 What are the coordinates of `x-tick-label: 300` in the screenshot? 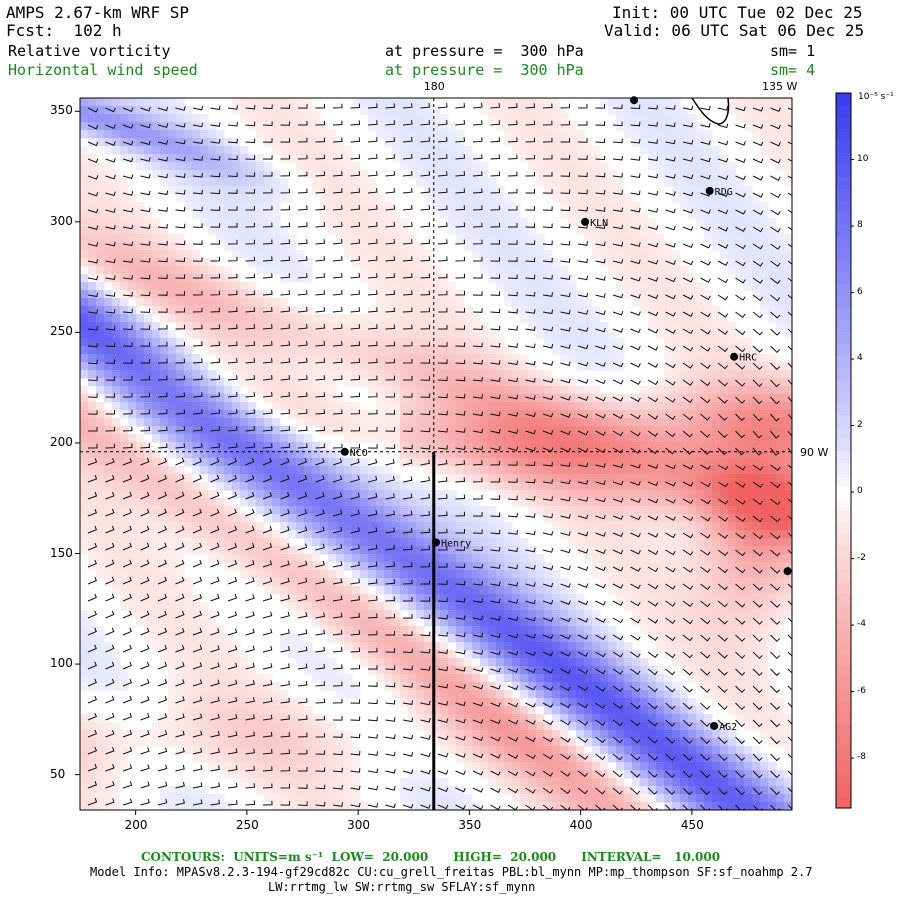 It's located at (359, 825).